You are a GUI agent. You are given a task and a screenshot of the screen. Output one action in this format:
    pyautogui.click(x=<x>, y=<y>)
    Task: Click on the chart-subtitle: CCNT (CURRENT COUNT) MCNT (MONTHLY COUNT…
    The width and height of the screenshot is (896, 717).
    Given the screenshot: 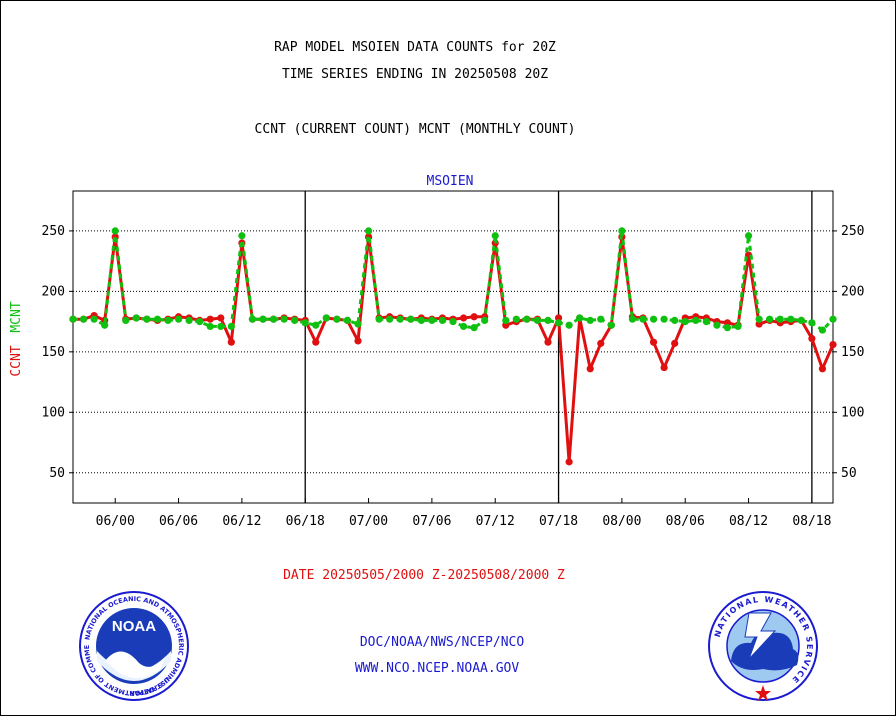 What is the action you would take?
    pyautogui.click(x=415, y=129)
    